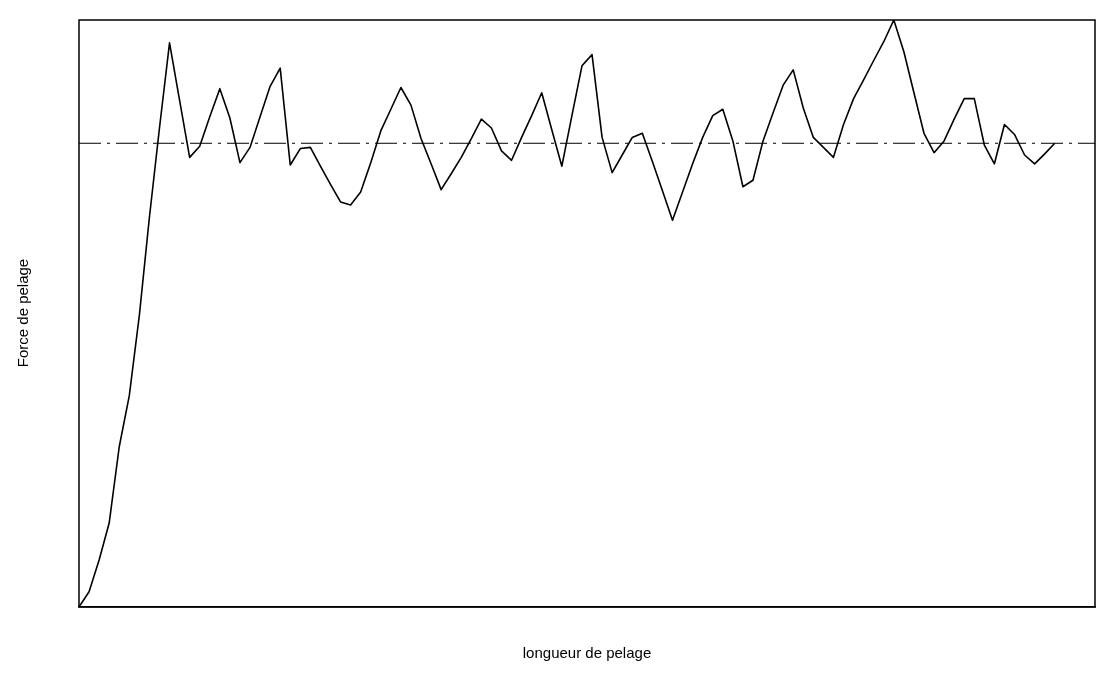 This screenshot has height=689, width=1098. I want to click on y-axis-title: Force de pelage, so click(22, 313).